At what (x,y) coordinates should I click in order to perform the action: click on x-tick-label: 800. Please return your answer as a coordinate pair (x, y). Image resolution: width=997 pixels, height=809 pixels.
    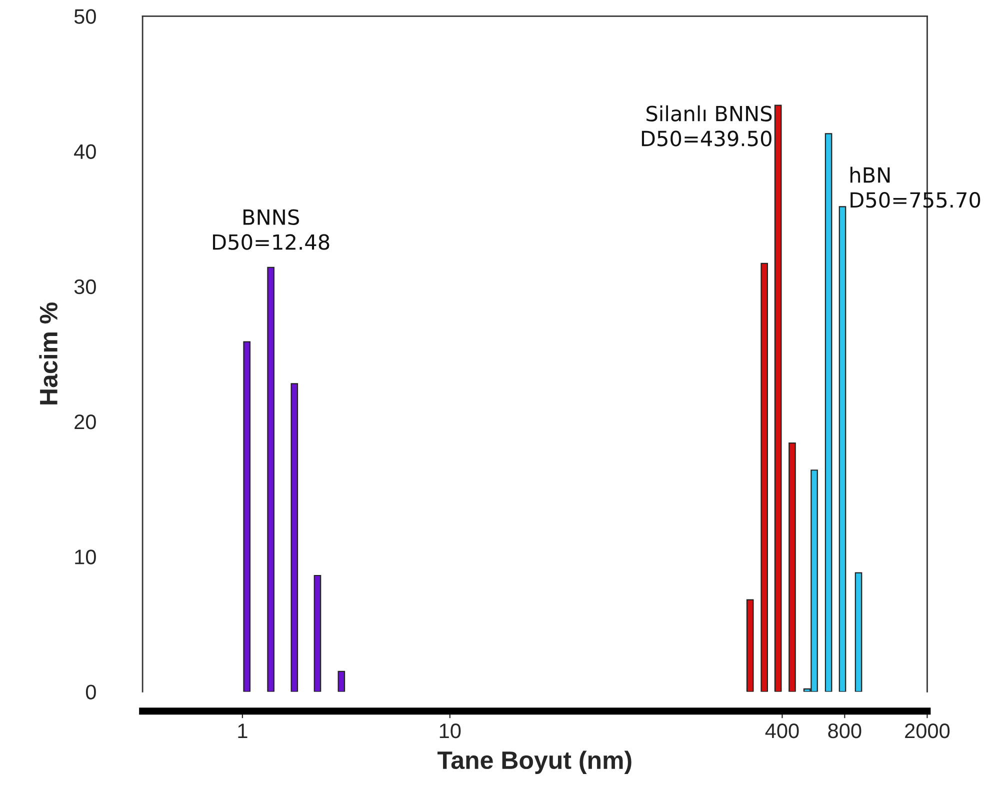
    Looking at the image, I should click on (845, 730).